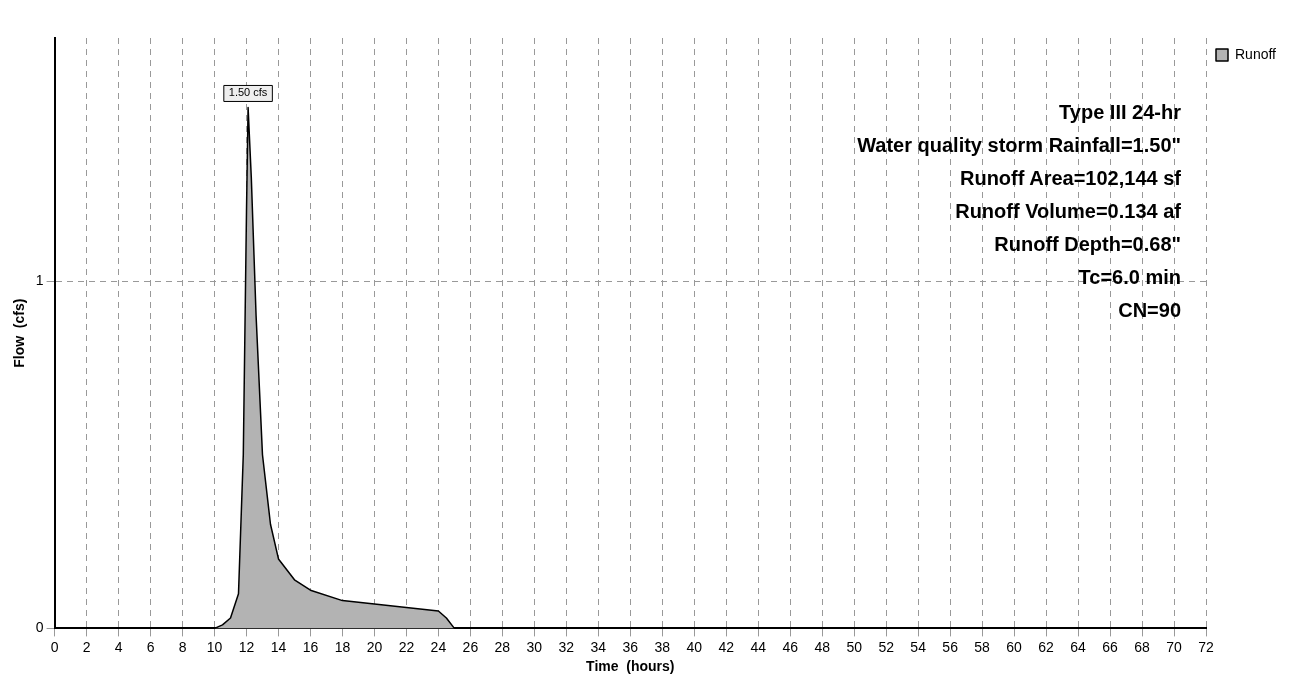  What do you see at coordinates (182, 646) in the screenshot?
I see `x-tick-label: 8` at bounding box center [182, 646].